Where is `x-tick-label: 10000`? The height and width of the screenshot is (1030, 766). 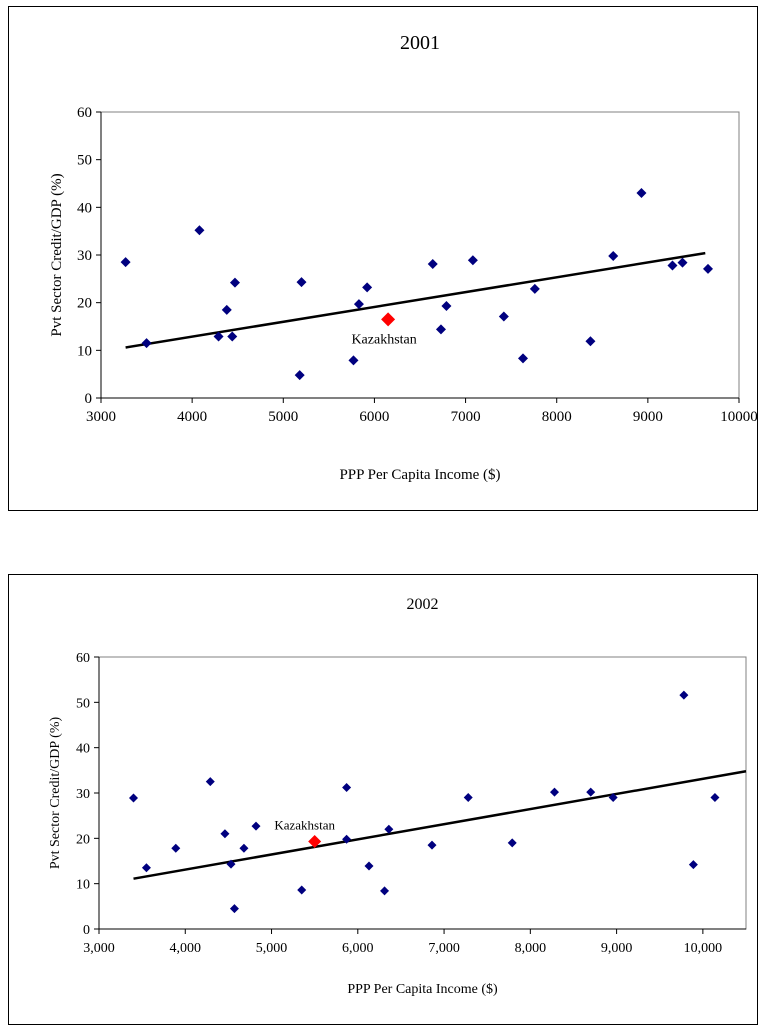
x-tick-label: 10000 is located at coordinates (738, 417).